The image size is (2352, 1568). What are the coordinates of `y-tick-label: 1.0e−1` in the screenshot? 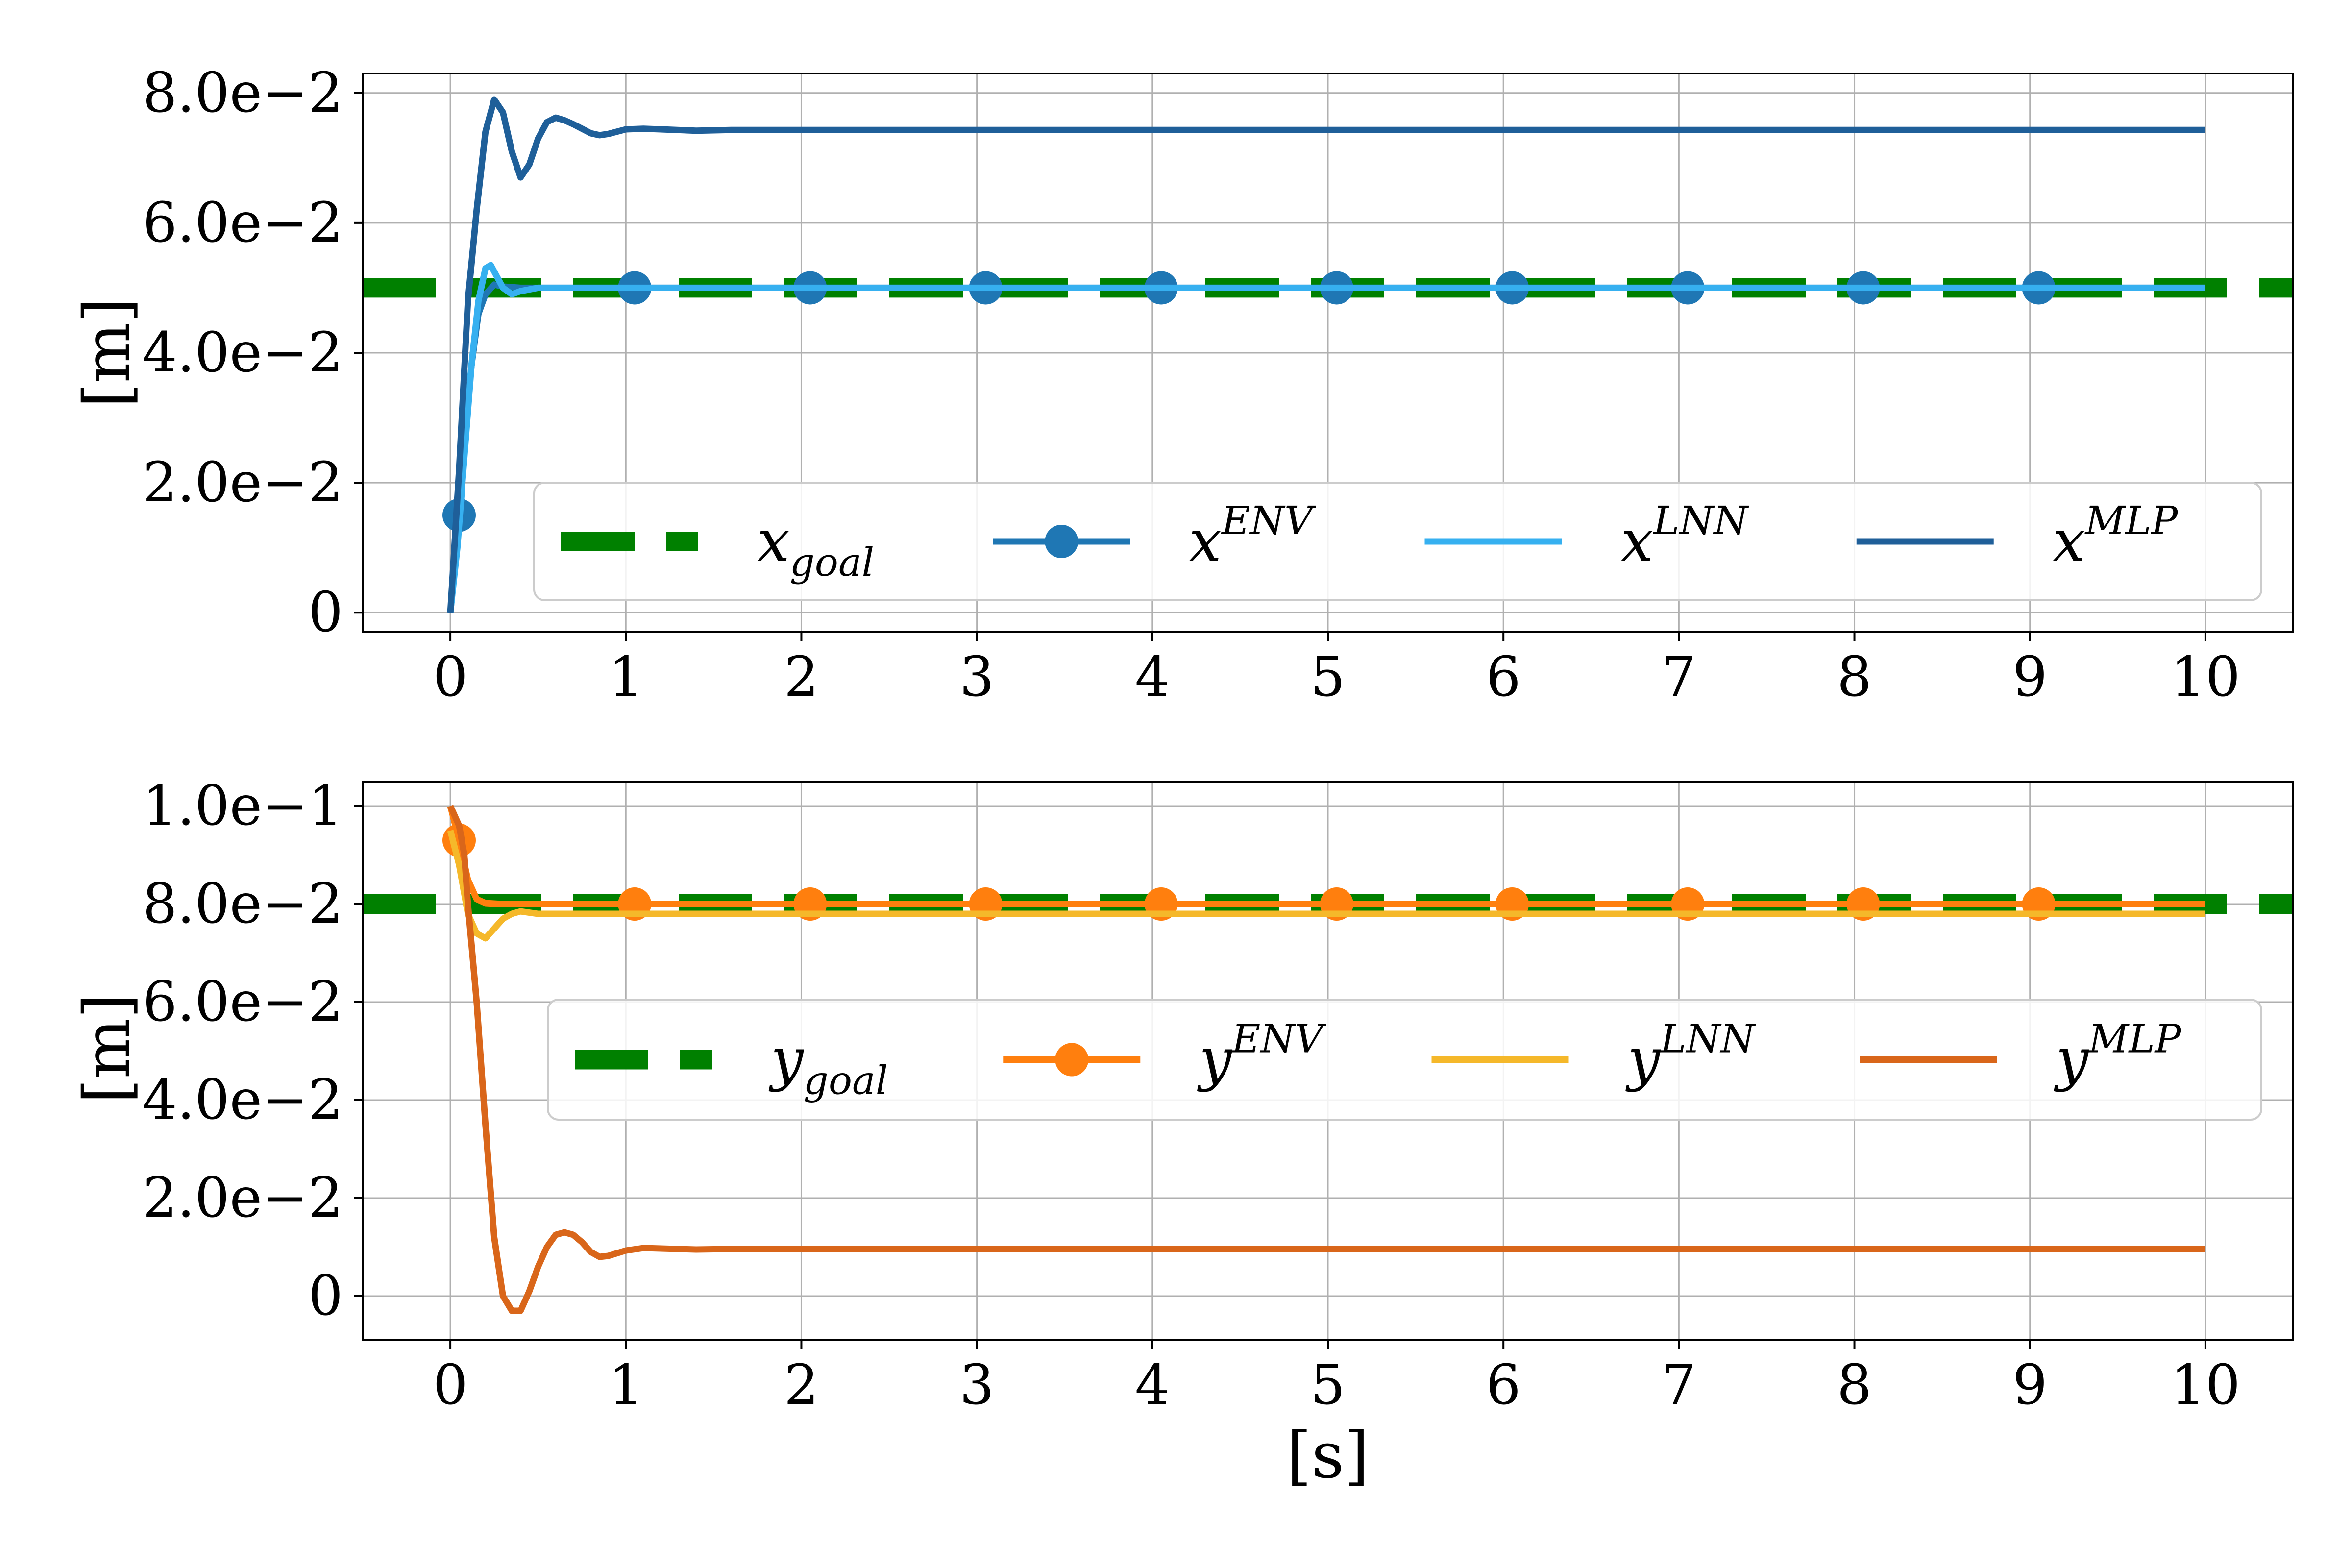 It's located at (243, 806).